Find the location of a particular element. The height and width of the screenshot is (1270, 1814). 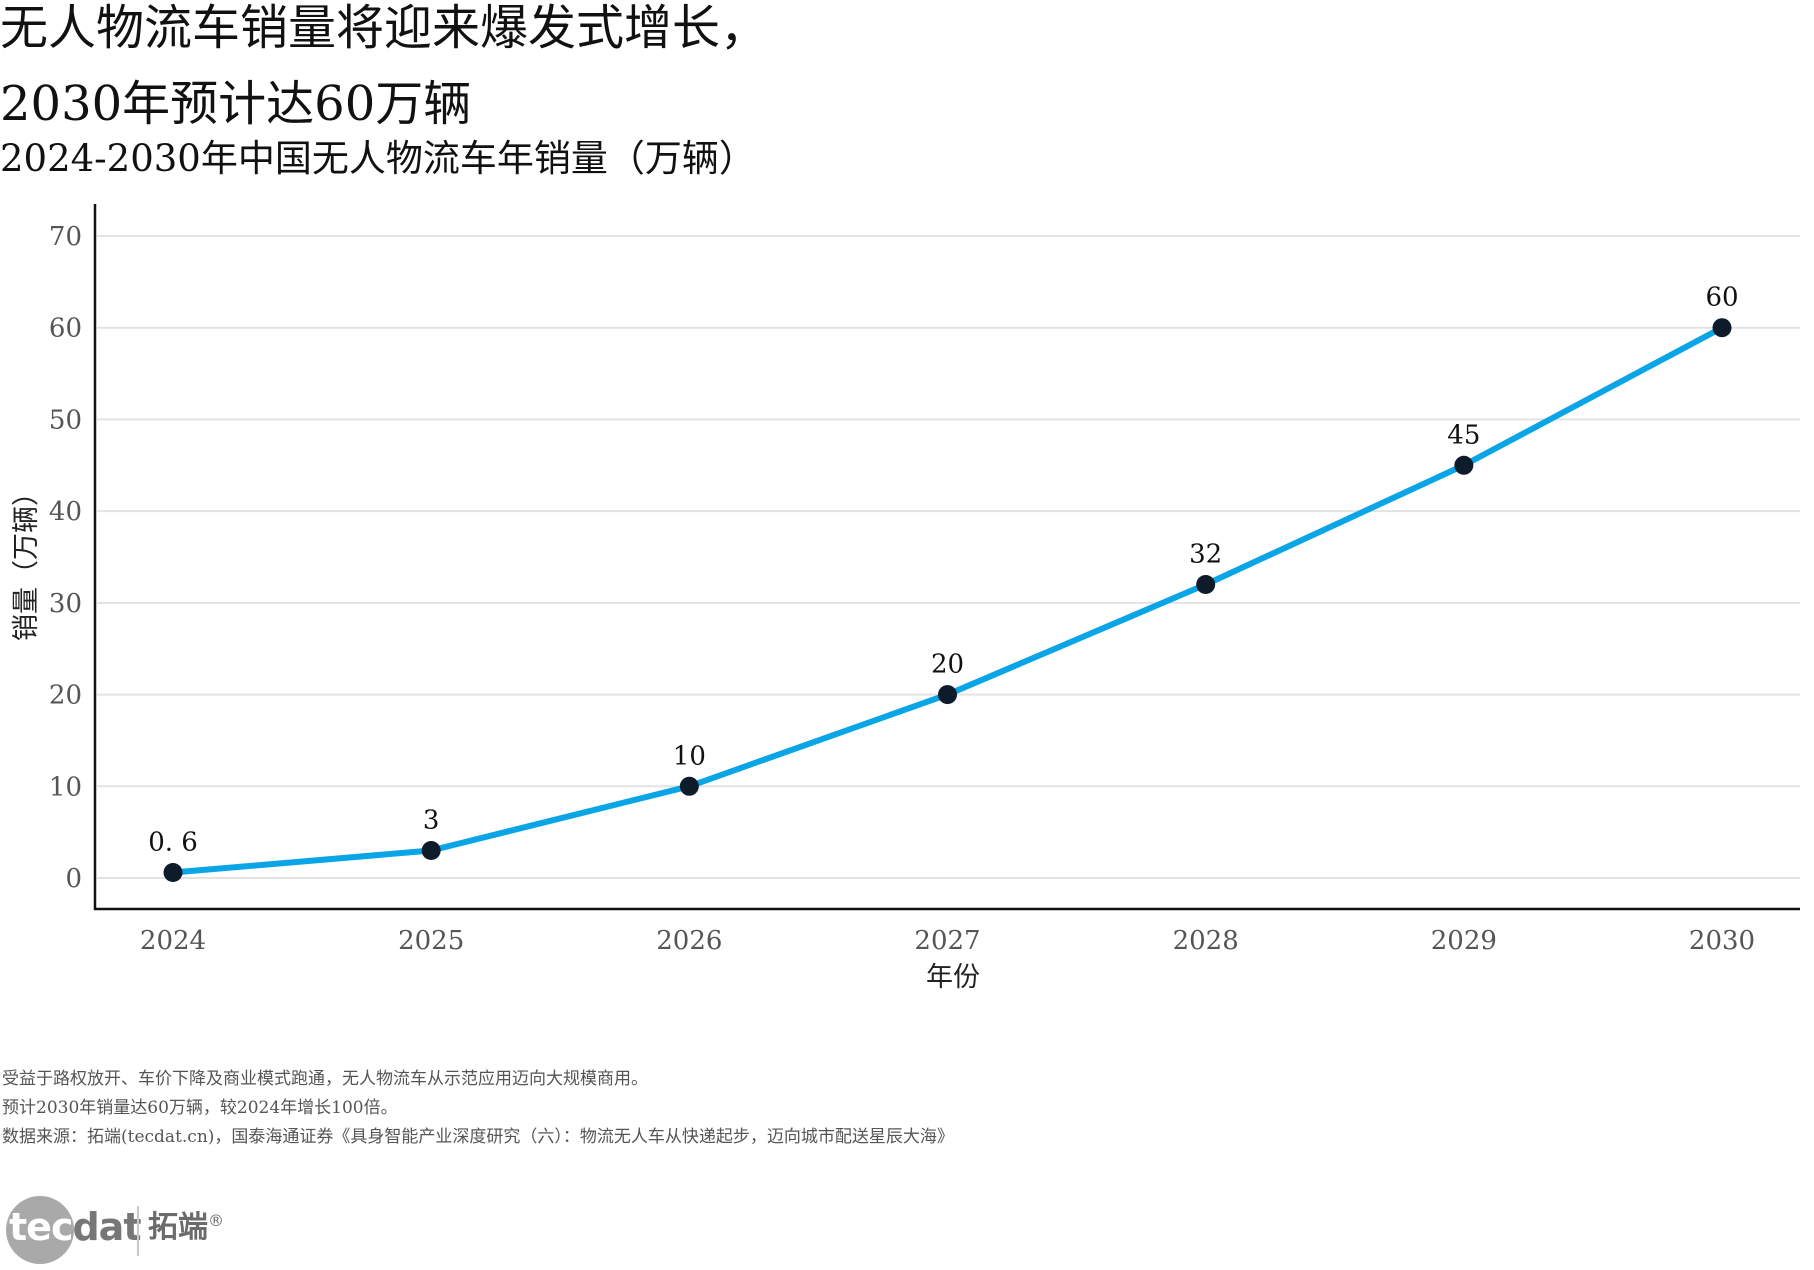

x-tick-label: 2025 is located at coordinates (431, 941).